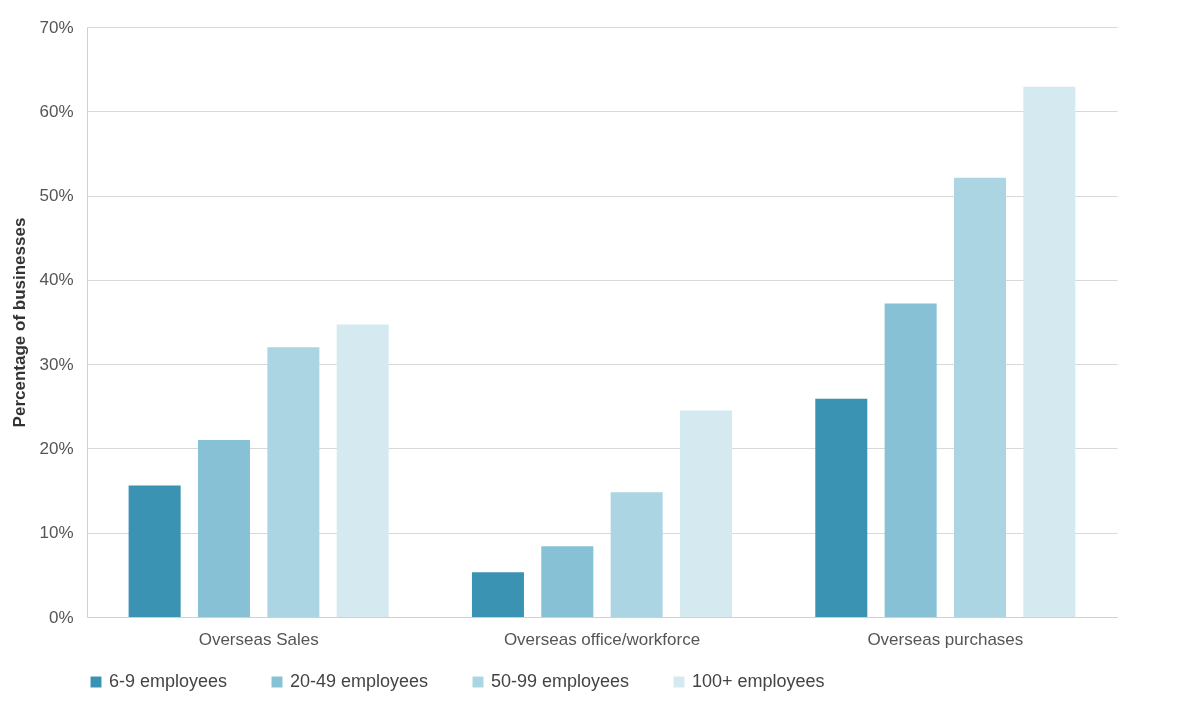 The height and width of the screenshot is (721, 1186). I want to click on y-axis-title: Percentage of businesses, so click(20, 322).